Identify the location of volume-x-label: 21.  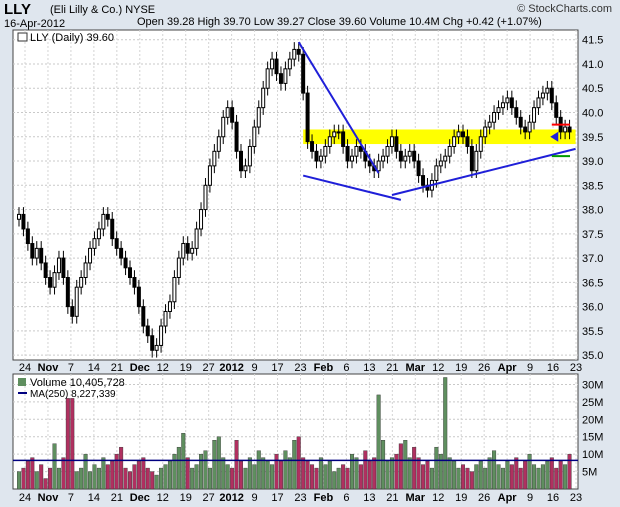
(392, 498).